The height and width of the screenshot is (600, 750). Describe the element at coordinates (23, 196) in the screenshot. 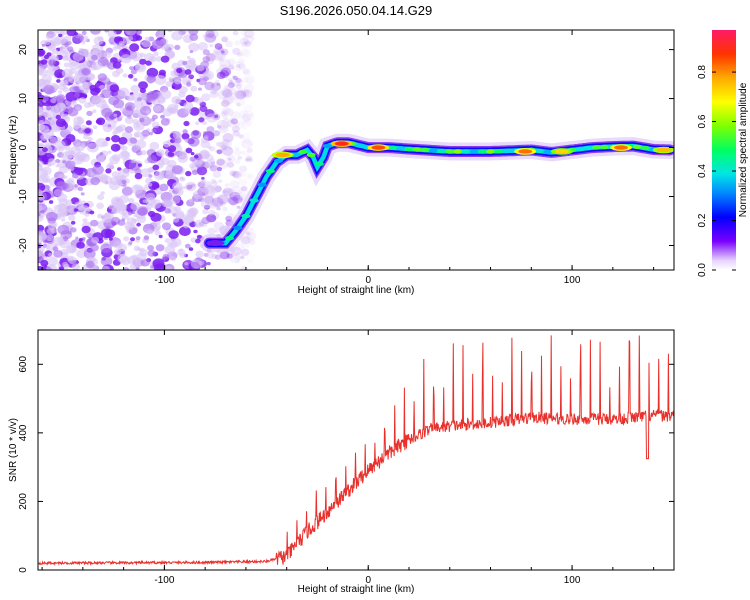

I see `y-tick-label: -10` at that location.